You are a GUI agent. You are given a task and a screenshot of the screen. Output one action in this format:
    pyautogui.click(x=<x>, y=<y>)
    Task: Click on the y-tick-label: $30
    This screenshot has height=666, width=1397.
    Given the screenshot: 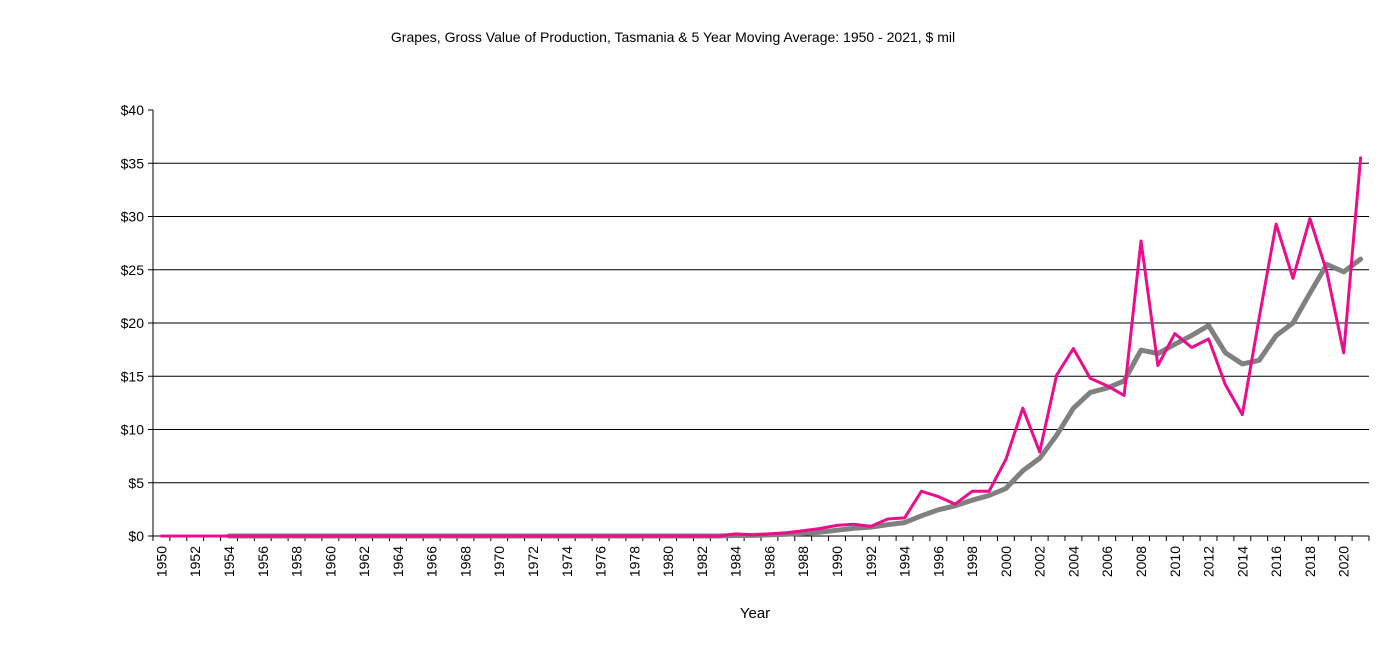 What is the action you would take?
    pyautogui.click(x=133, y=217)
    